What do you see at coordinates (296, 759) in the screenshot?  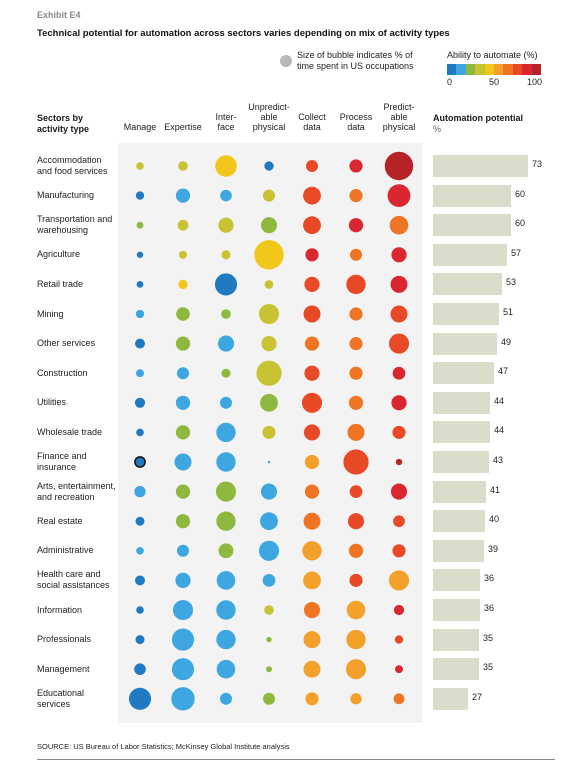 I see `bottom-rule` at bounding box center [296, 759].